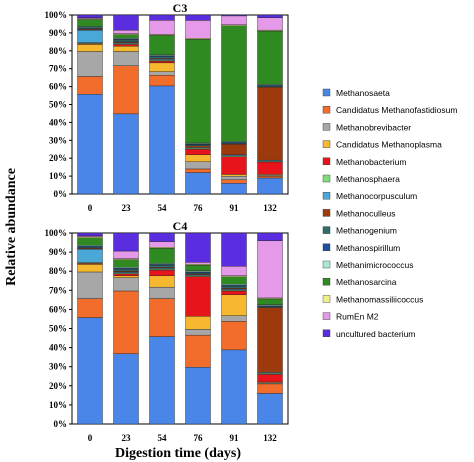 Image resolution: width=474 pixels, height=462 pixels. Describe the element at coordinates (199, 208) in the screenshot. I see `x-tick-label: 76` at that location.